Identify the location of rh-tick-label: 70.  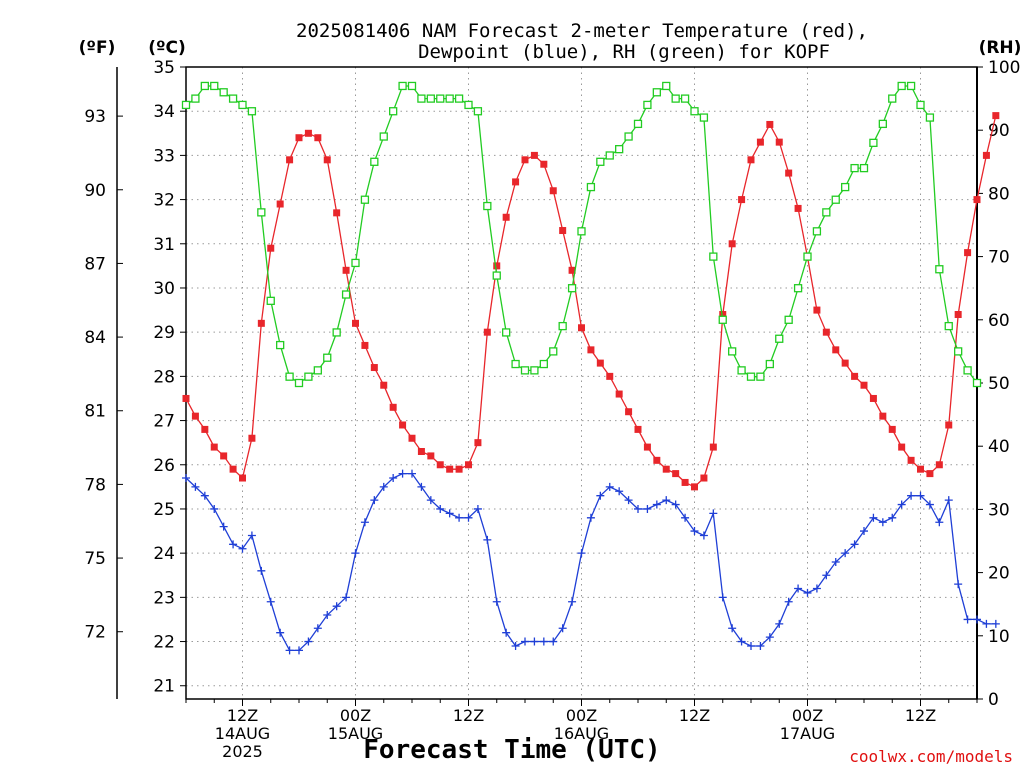
(999, 258).